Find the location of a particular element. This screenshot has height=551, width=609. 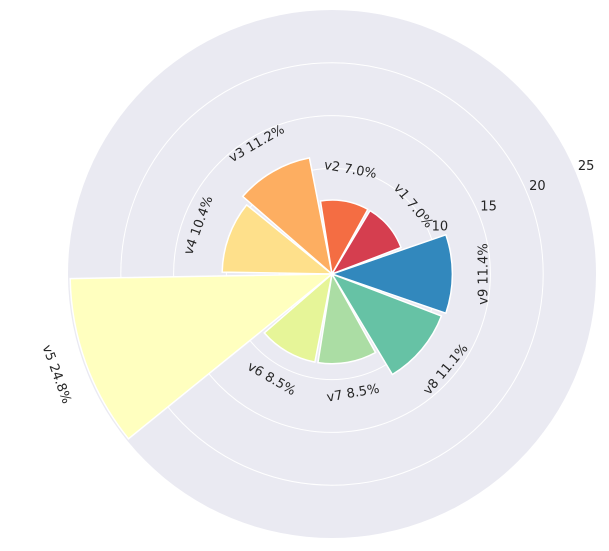

r-tick-label: 10 is located at coordinates (440, 227).